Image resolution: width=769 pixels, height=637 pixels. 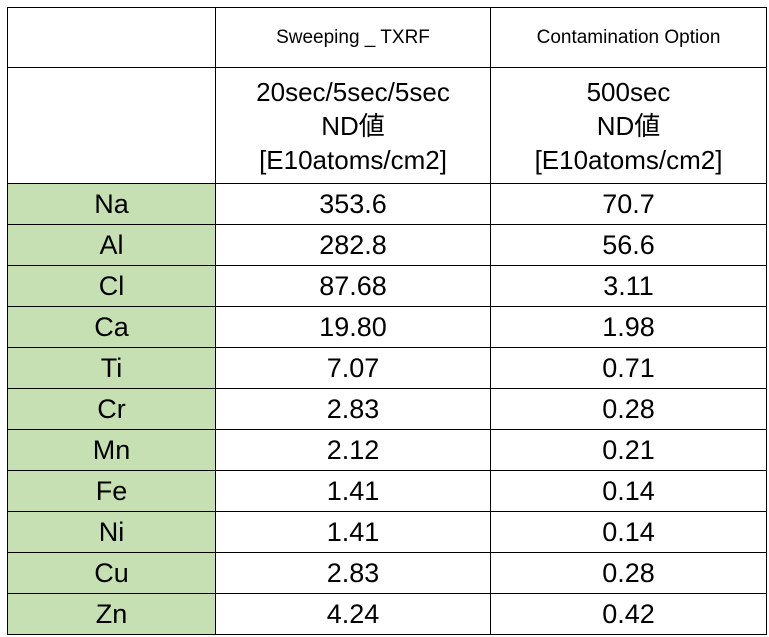 I want to click on contamination-value-cell: 70.7, so click(x=628, y=204).